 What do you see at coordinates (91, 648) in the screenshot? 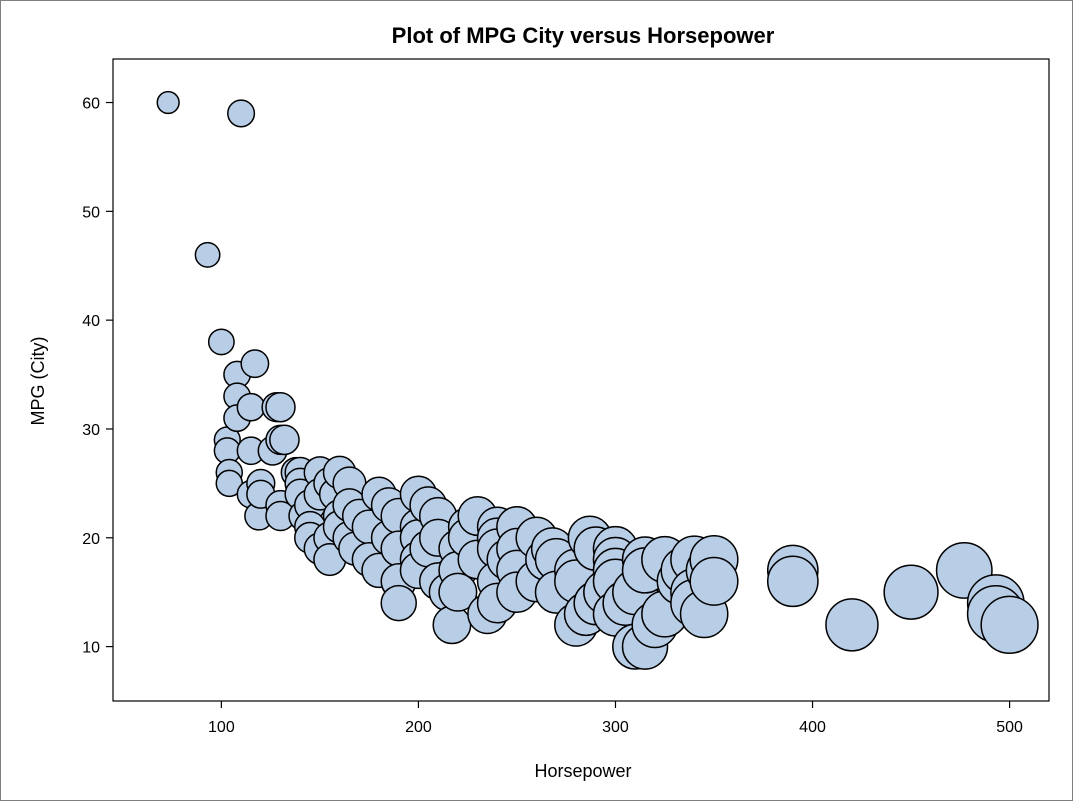
I see `y-tick-label: 10` at bounding box center [91, 648].